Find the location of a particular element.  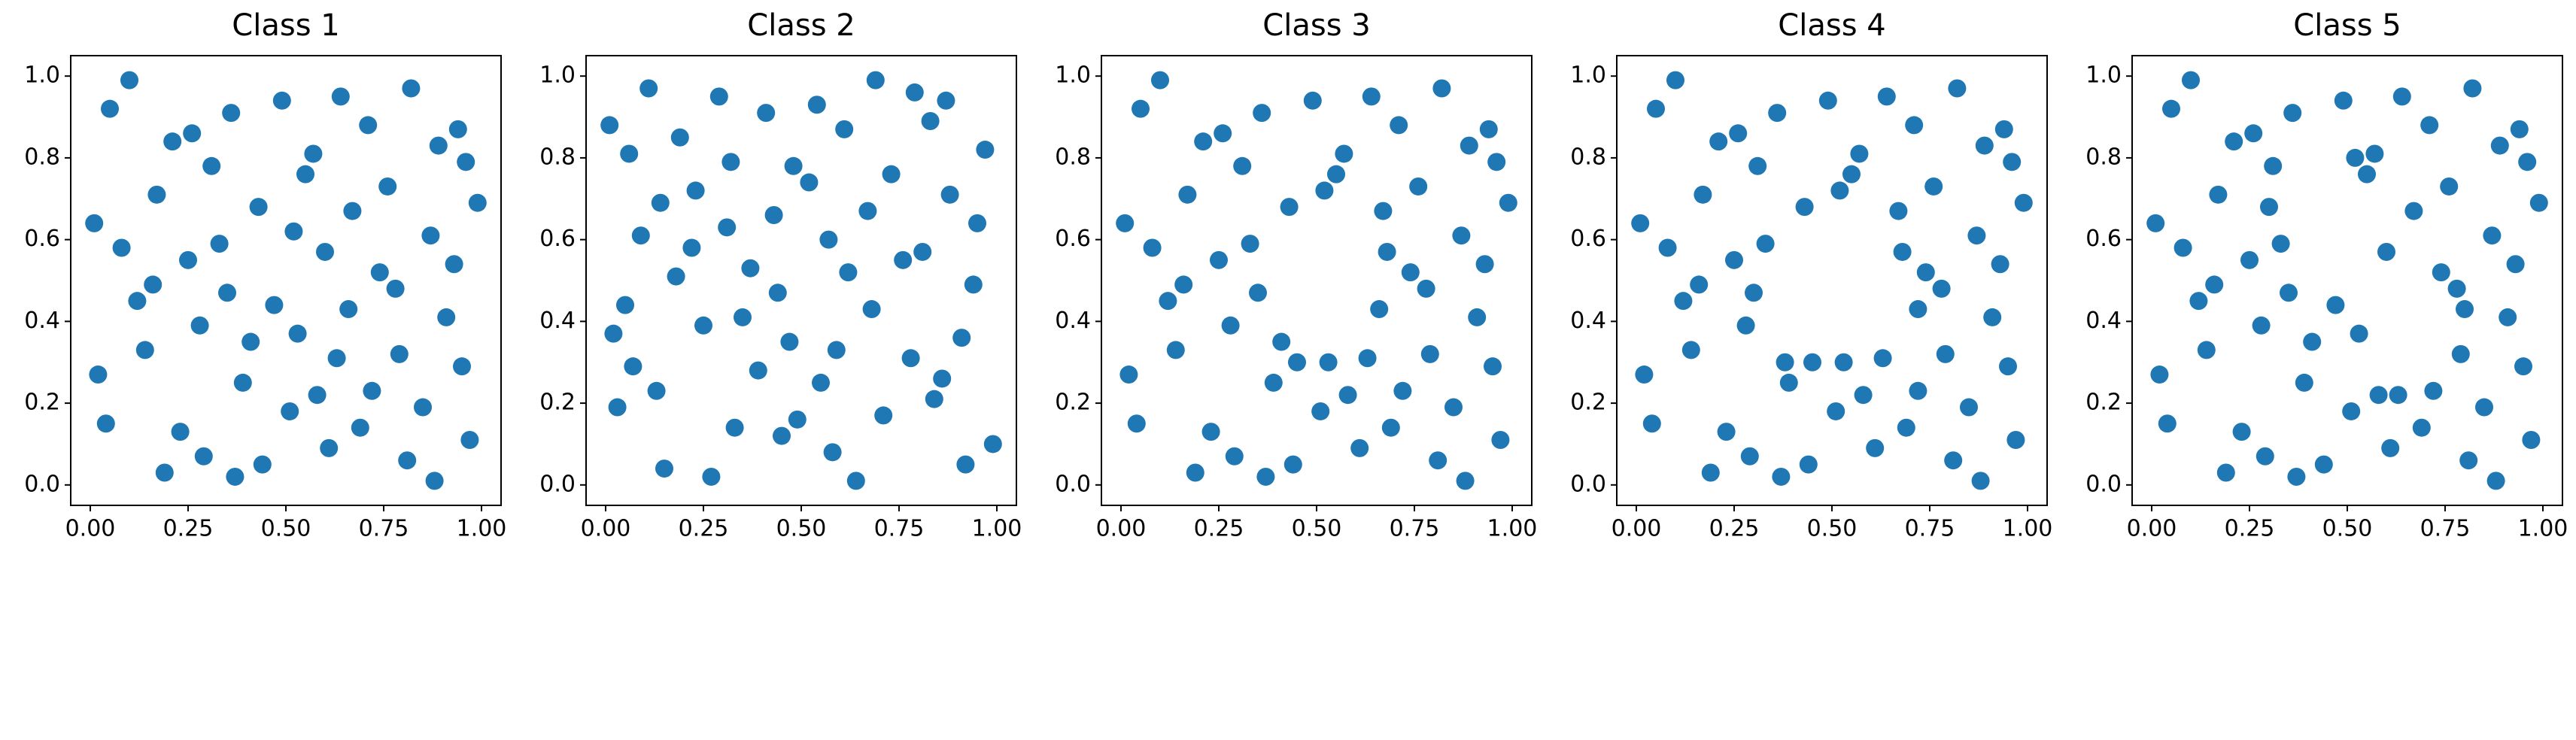

y-tick-label: 0.8 is located at coordinates (42, 157).